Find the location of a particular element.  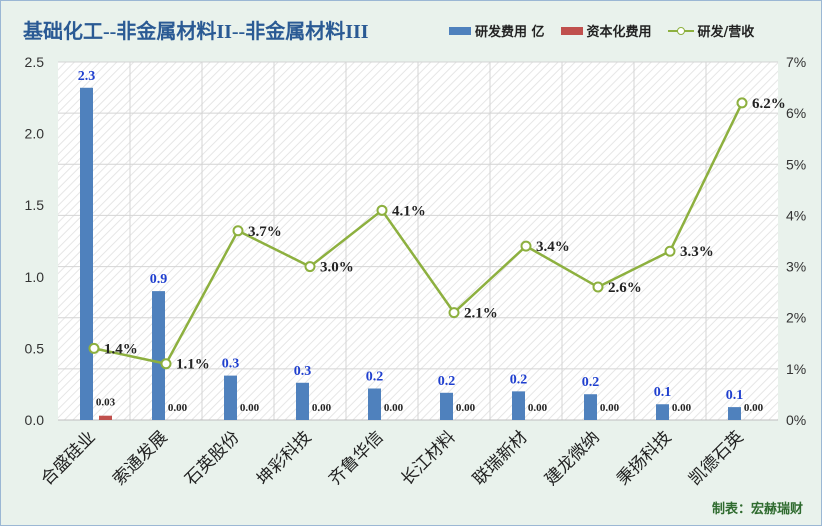

legend-swatch-cap is located at coordinates (571, 30).